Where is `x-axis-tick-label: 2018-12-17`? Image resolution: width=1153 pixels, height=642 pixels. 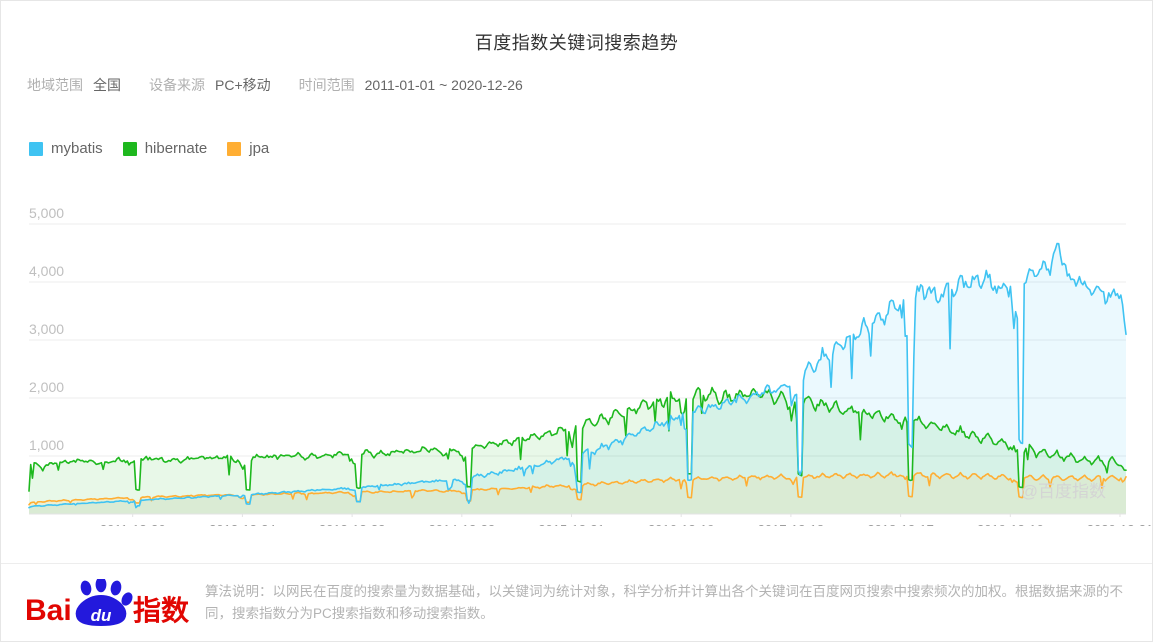 x-axis-tick-label: 2018-12-17 is located at coordinates (900, 524).